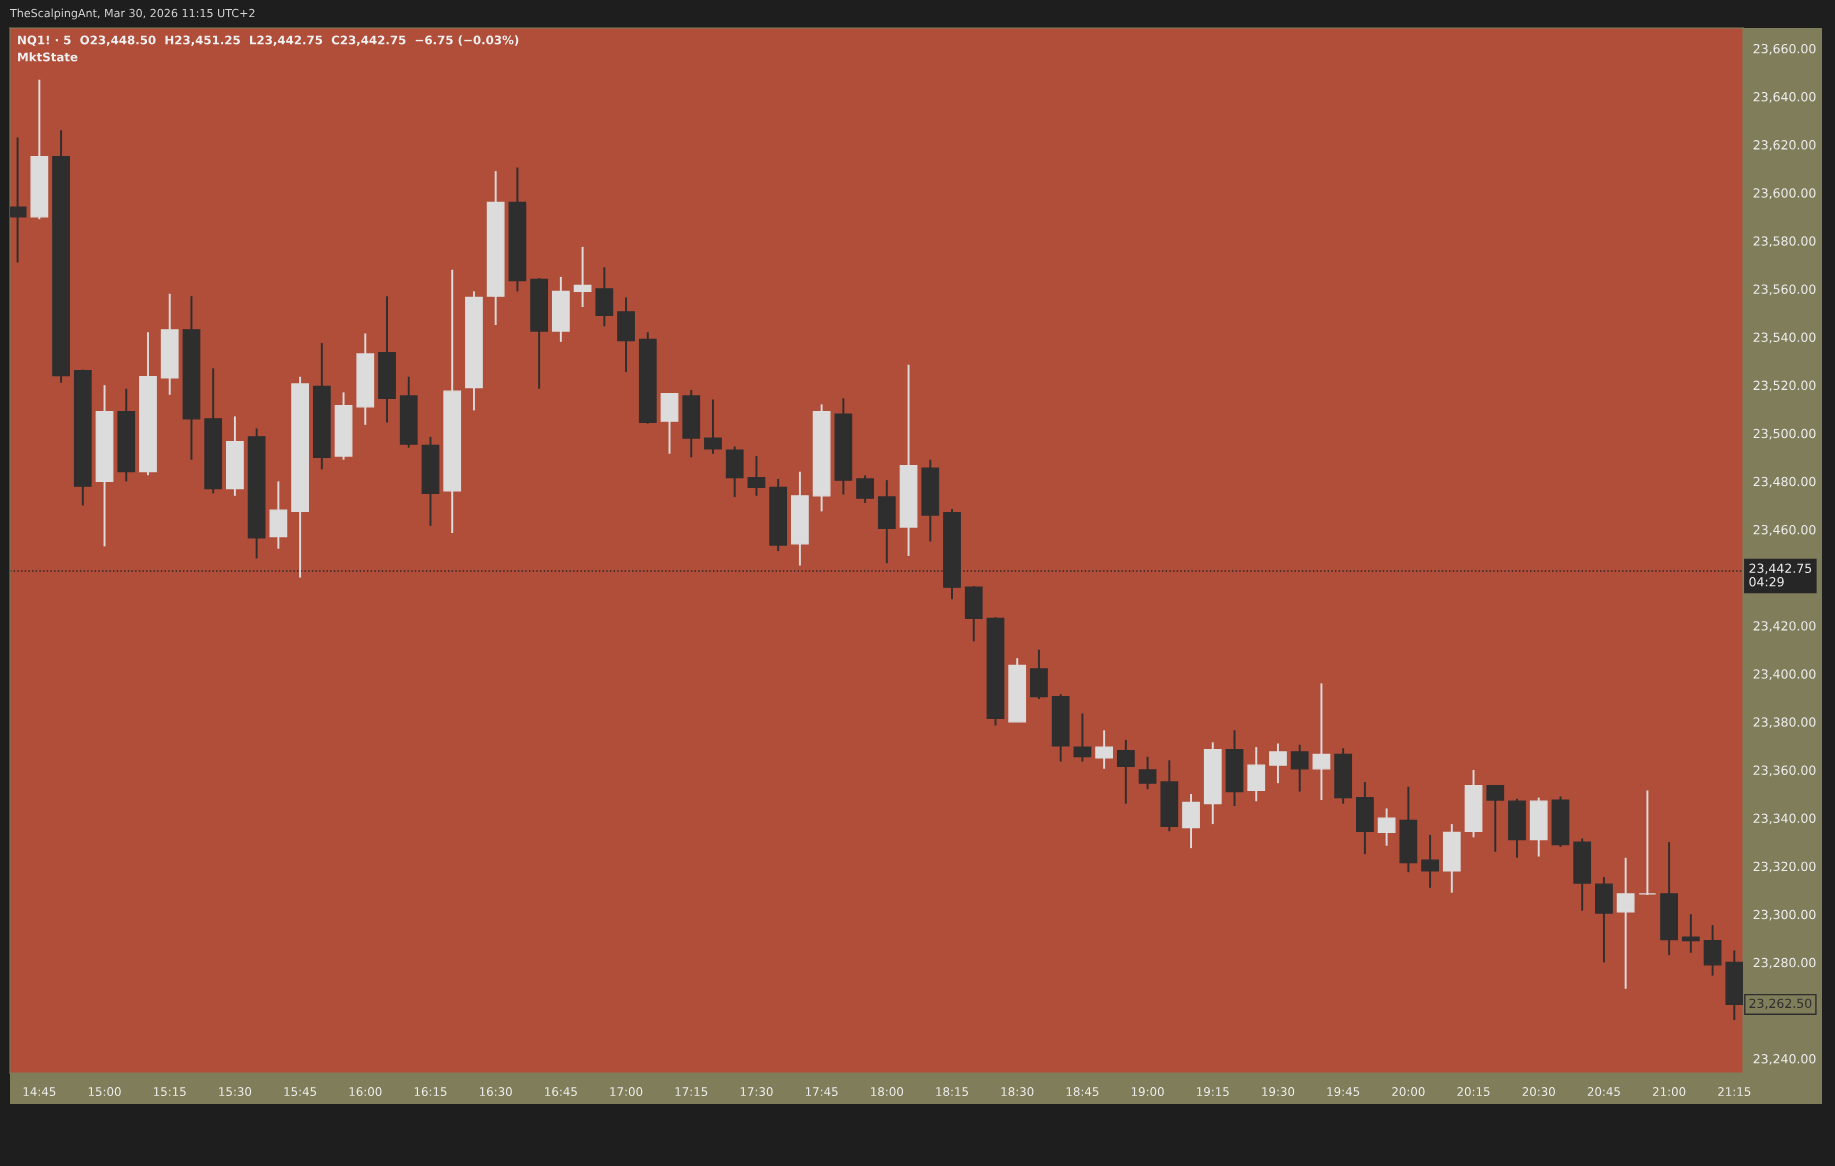  What do you see at coordinates (430, 1092) in the screenshot?
I see `x-tick-label: 16:15` at bounding box center [430, 1092].